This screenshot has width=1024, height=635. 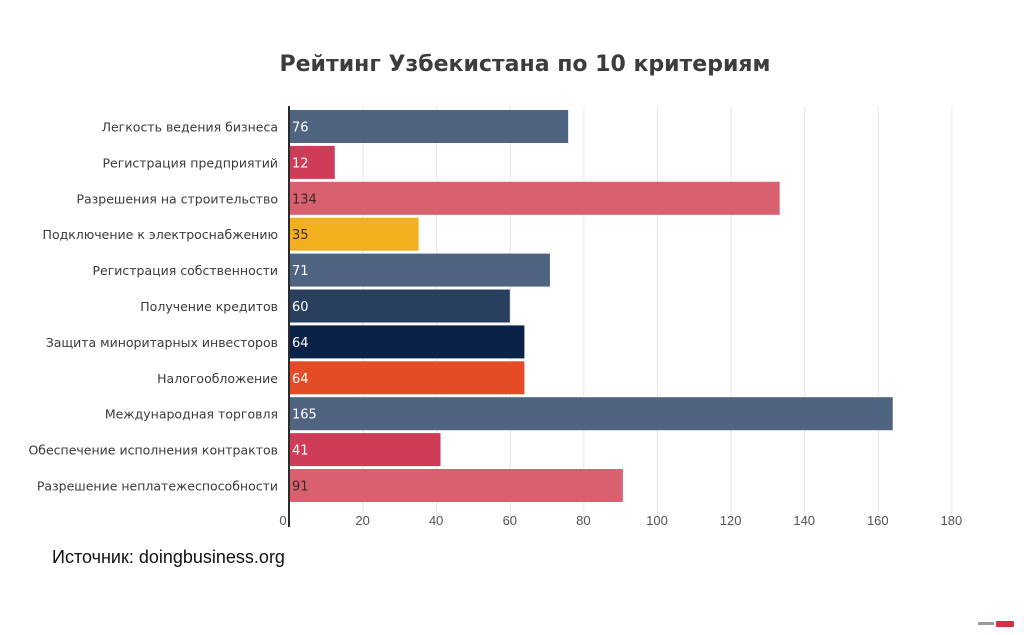 I want to click on bar-value-label-3: 35, so click(x=300, y=235).